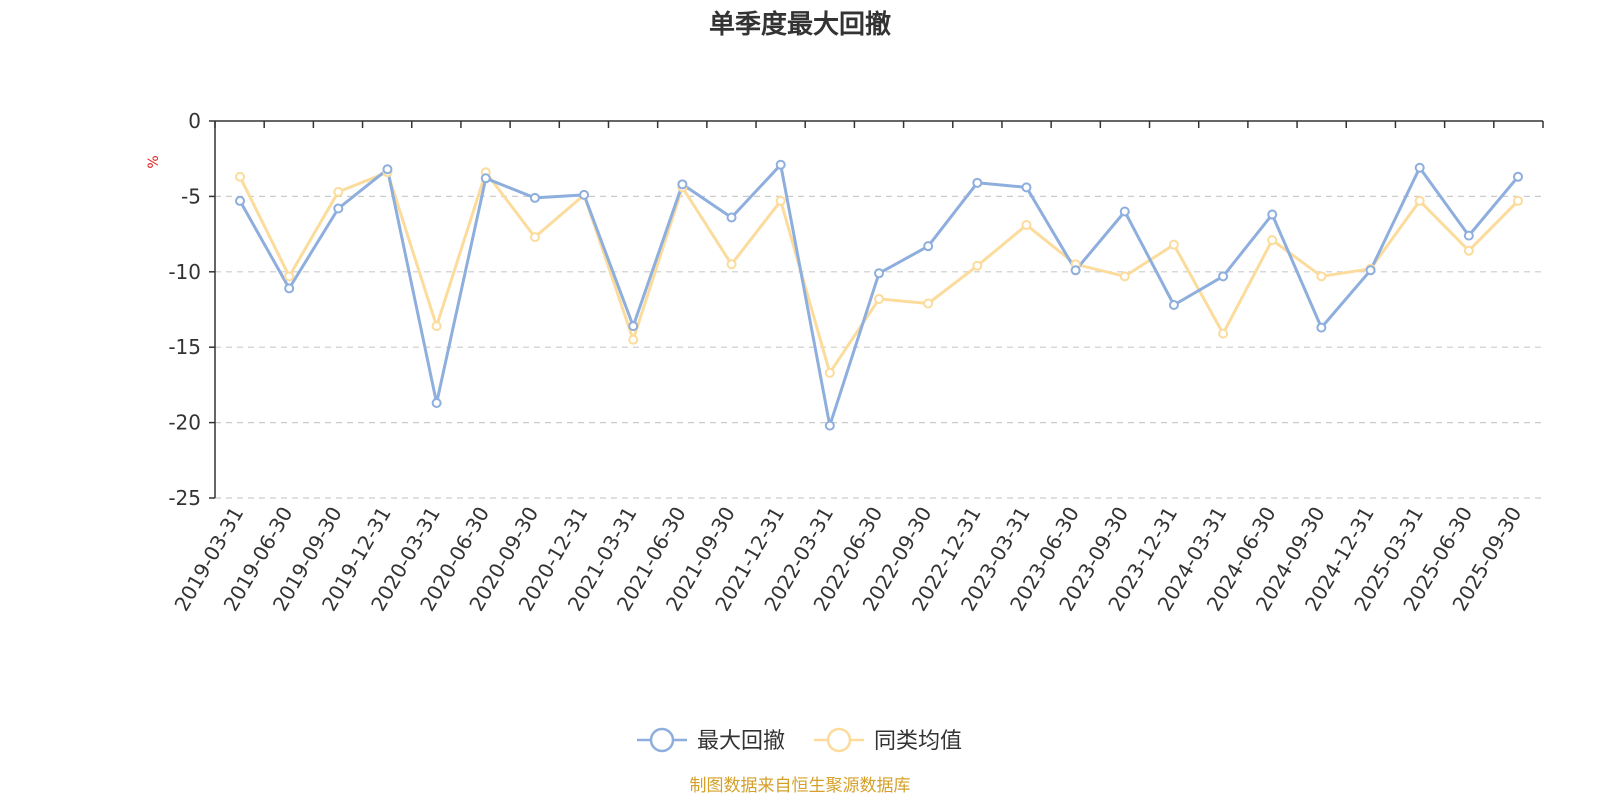 This screenshot has width=1600, height=800. I want to click on y-tick-label: -5, so click(191, 196).